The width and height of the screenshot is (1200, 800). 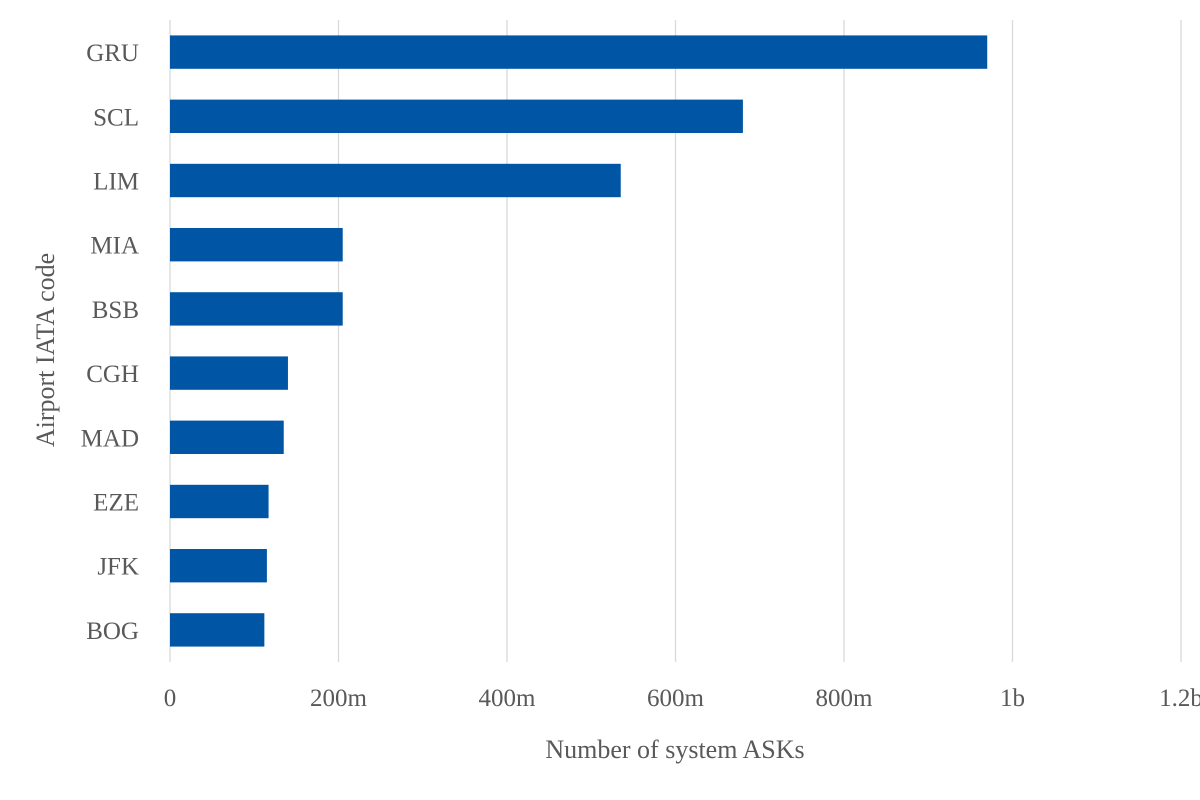 What do you see at coordinates (115, 310) in the screenshot?
I see `y-tick-label: BSB` at bounding box center [115, 310].